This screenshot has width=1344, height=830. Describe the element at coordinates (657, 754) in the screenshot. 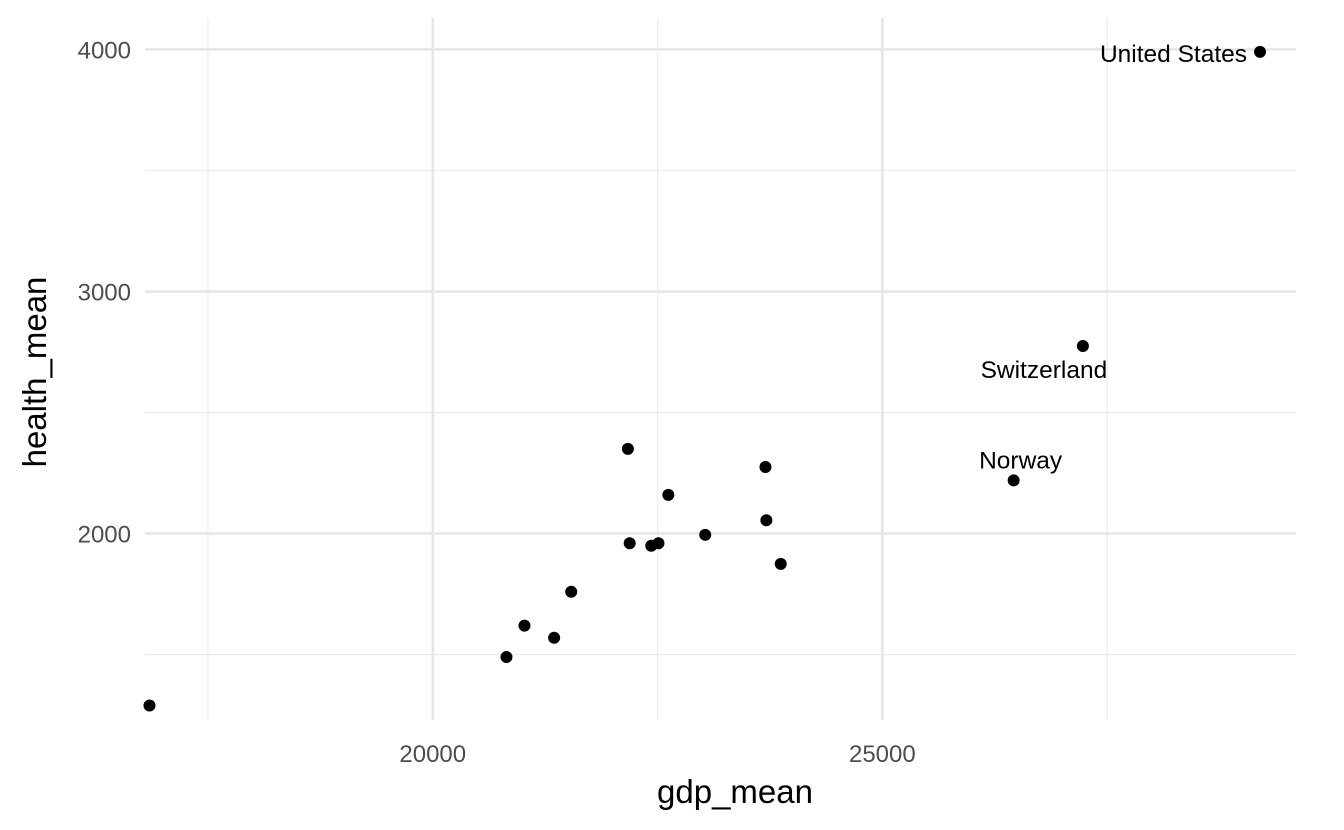

I see `x-axis-tick-labels: 20000 25000` at that location.